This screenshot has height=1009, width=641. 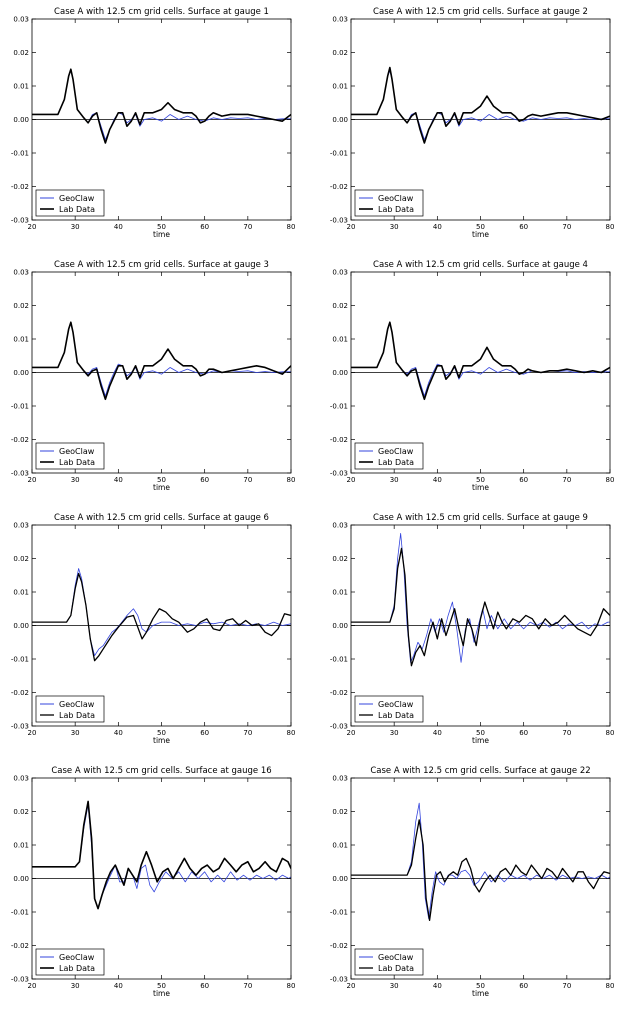 I want to click on series-line-geoclaw, so click(x=161, y=857).